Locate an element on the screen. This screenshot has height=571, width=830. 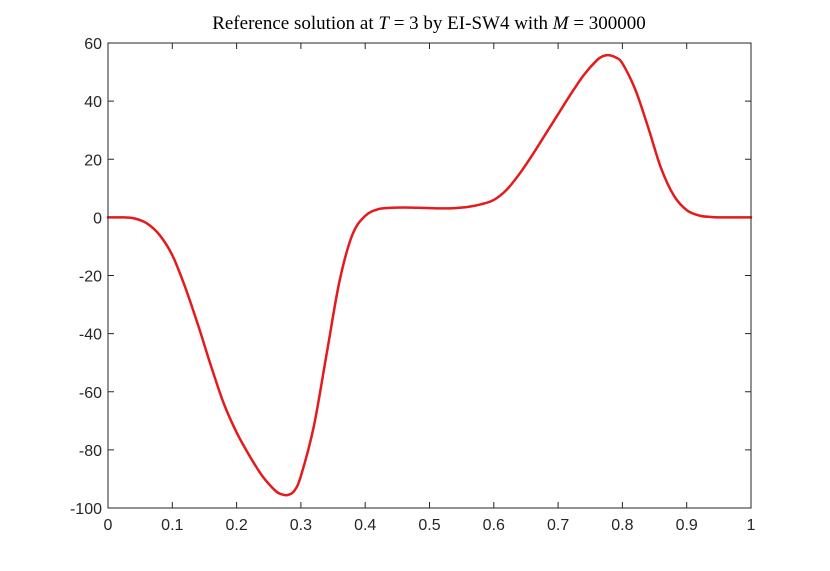
y-tick-label: 0 is located at coordinates (97, 218).